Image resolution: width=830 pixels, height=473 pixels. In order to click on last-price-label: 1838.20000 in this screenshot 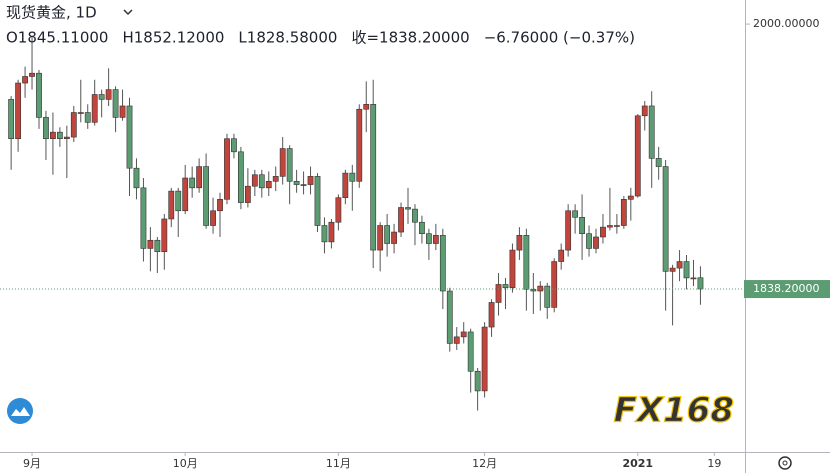, I will do `click(786, 288)`.